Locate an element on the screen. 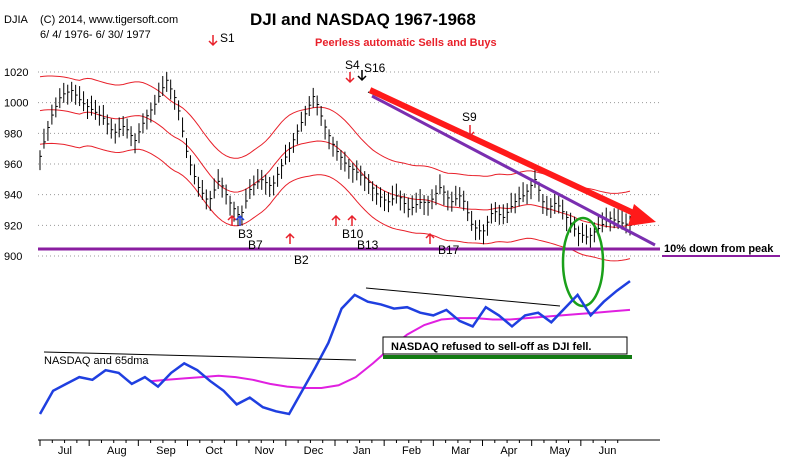 Image resolution: width=800 pixels, height=462 pixels. x-tick-label-dec: Dec is located at coordinates (314, 451).